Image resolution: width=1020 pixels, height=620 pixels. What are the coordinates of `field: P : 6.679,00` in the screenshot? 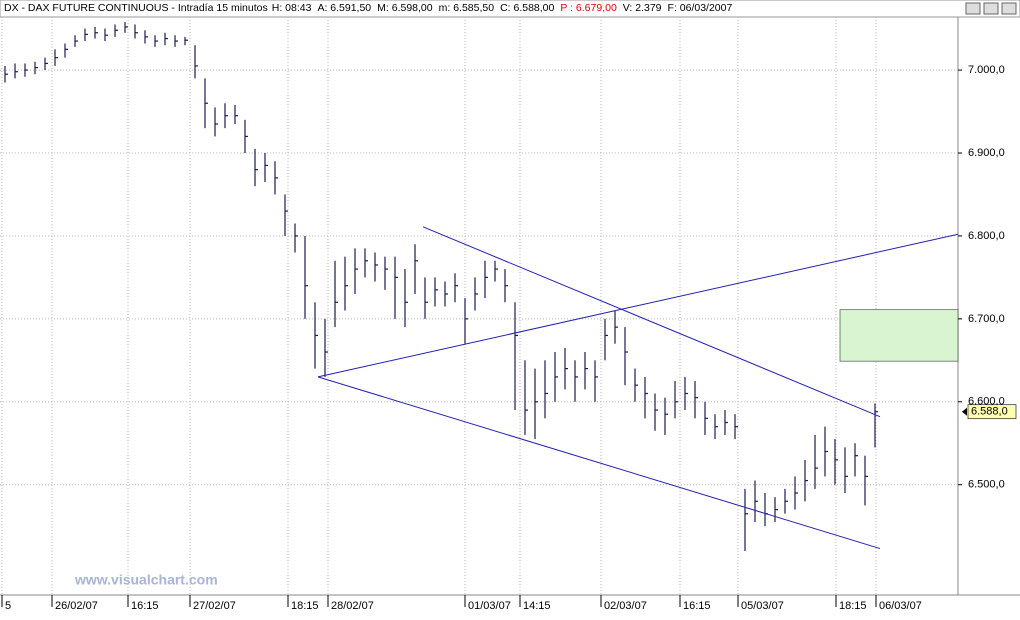 It's located at (588, 8).